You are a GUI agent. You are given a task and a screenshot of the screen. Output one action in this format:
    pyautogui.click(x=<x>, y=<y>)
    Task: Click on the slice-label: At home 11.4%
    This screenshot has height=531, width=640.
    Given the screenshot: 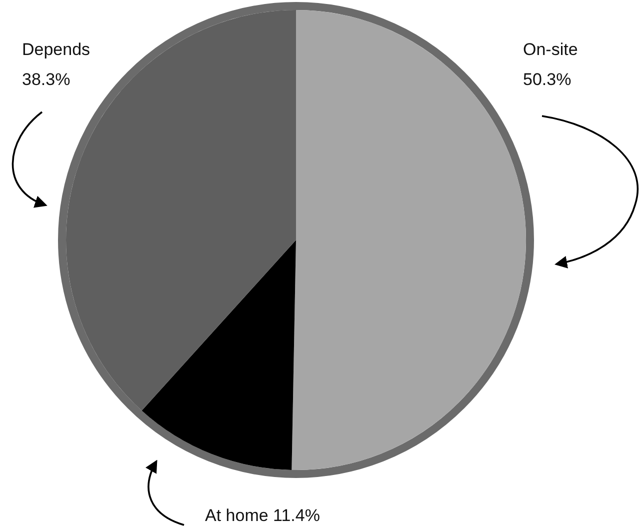 What is the action you would take?
    pyautogui.click(x=262, y=515)
    